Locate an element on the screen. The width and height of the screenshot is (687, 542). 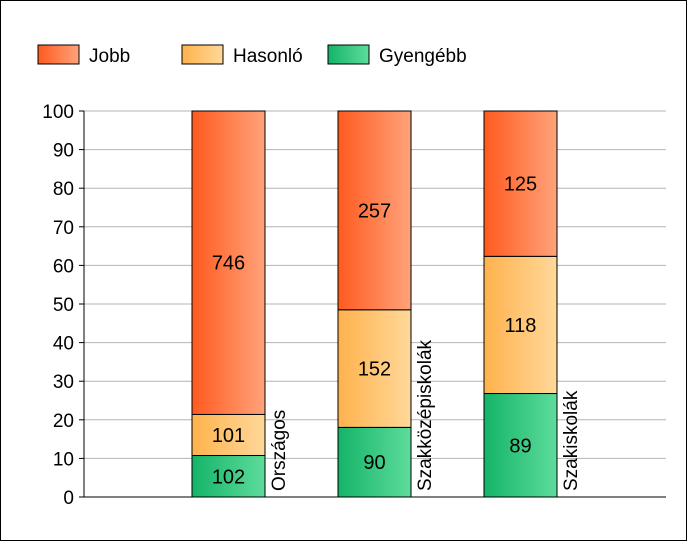
y-tick-label: 80 is located at coordinates (63, 189).